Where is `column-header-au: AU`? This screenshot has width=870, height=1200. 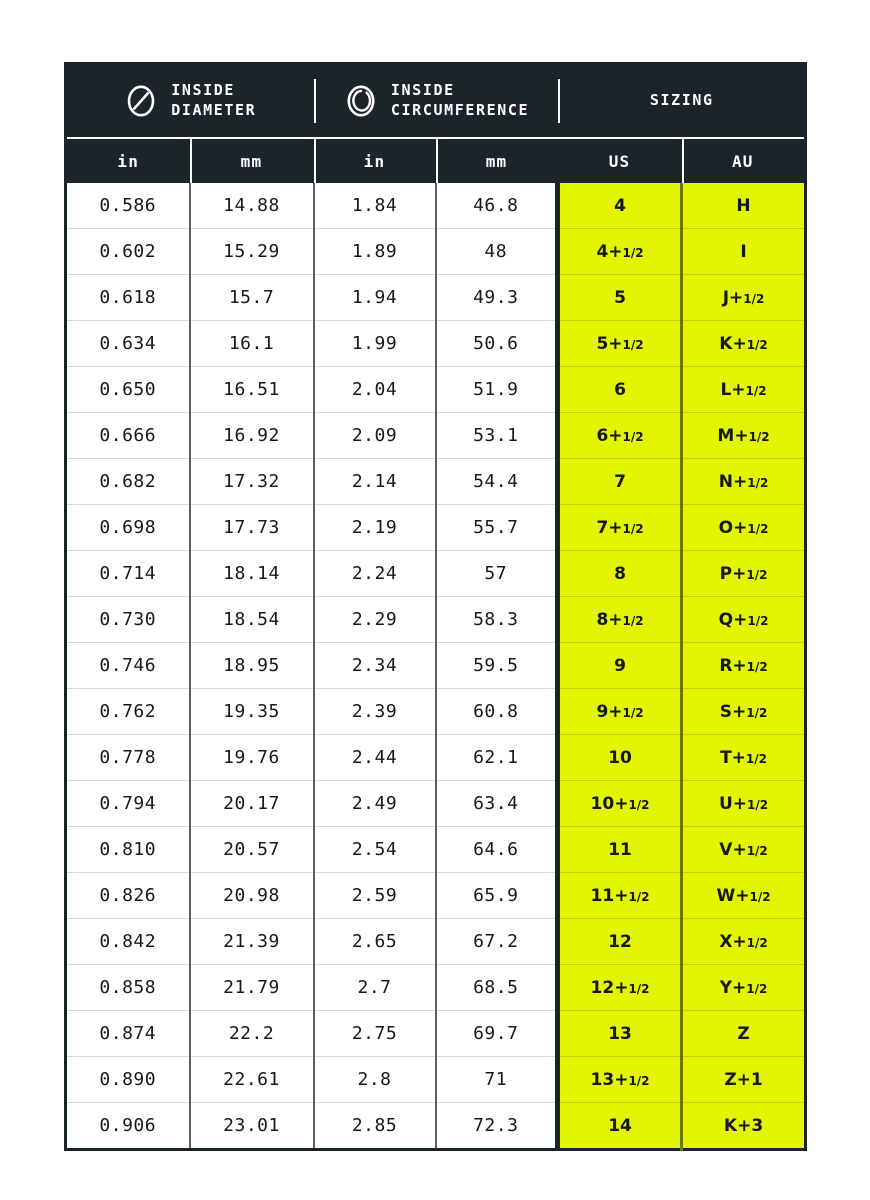 column-header-au: AU is located at coordinates (743, 160).